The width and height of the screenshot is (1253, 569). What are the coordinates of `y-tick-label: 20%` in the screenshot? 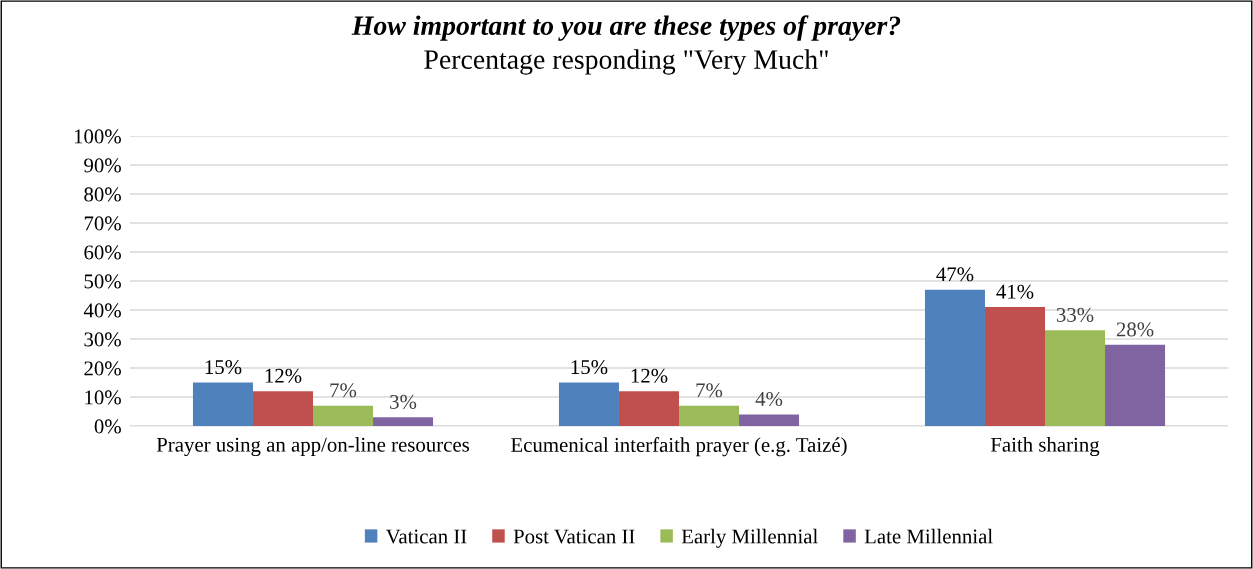 It's located at (102, 368).